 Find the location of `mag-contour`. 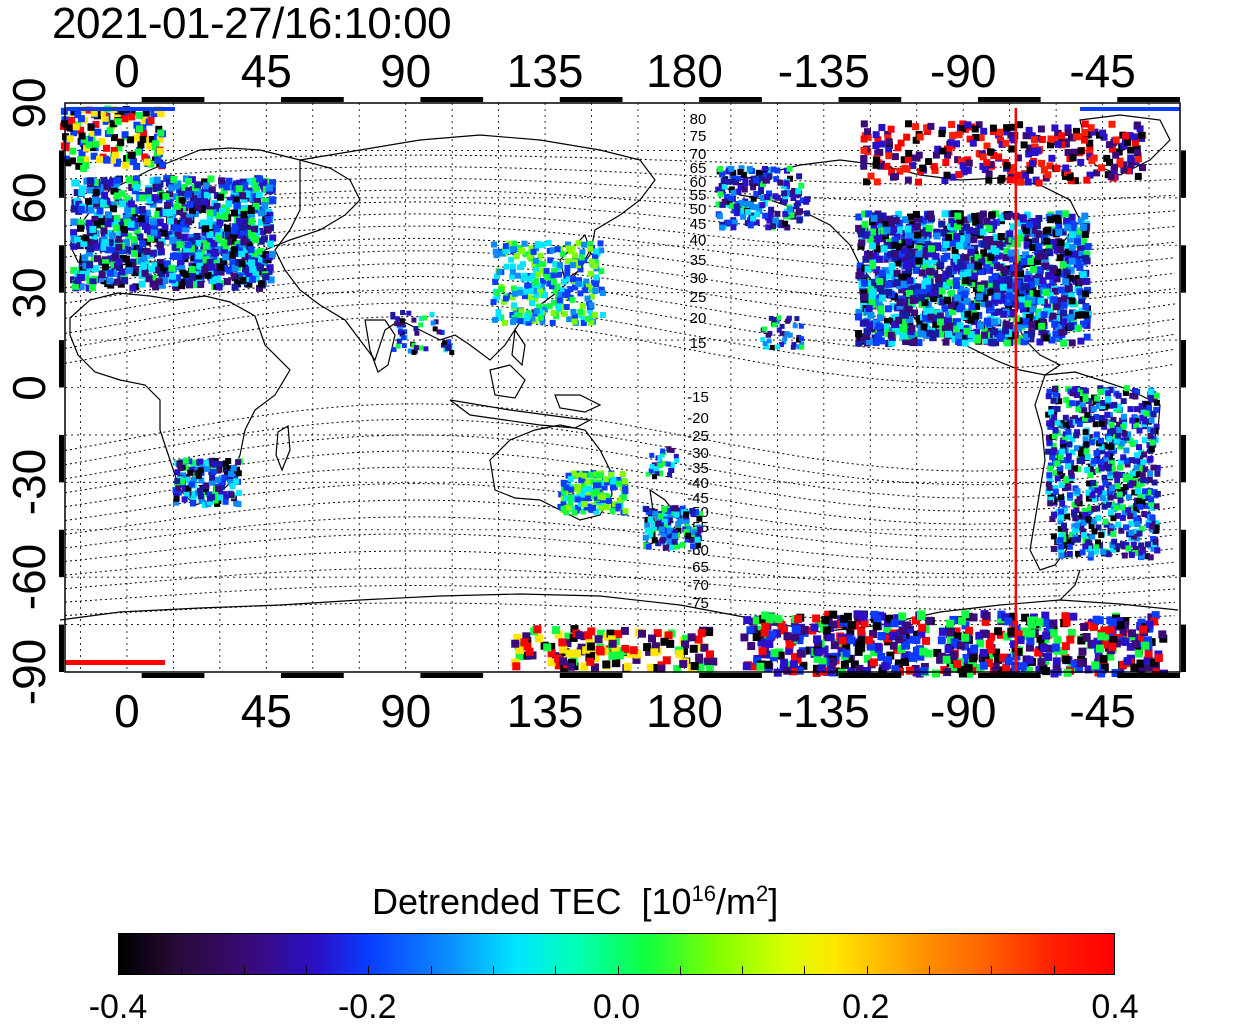

mag-contour is located at coordinates (620, 568).